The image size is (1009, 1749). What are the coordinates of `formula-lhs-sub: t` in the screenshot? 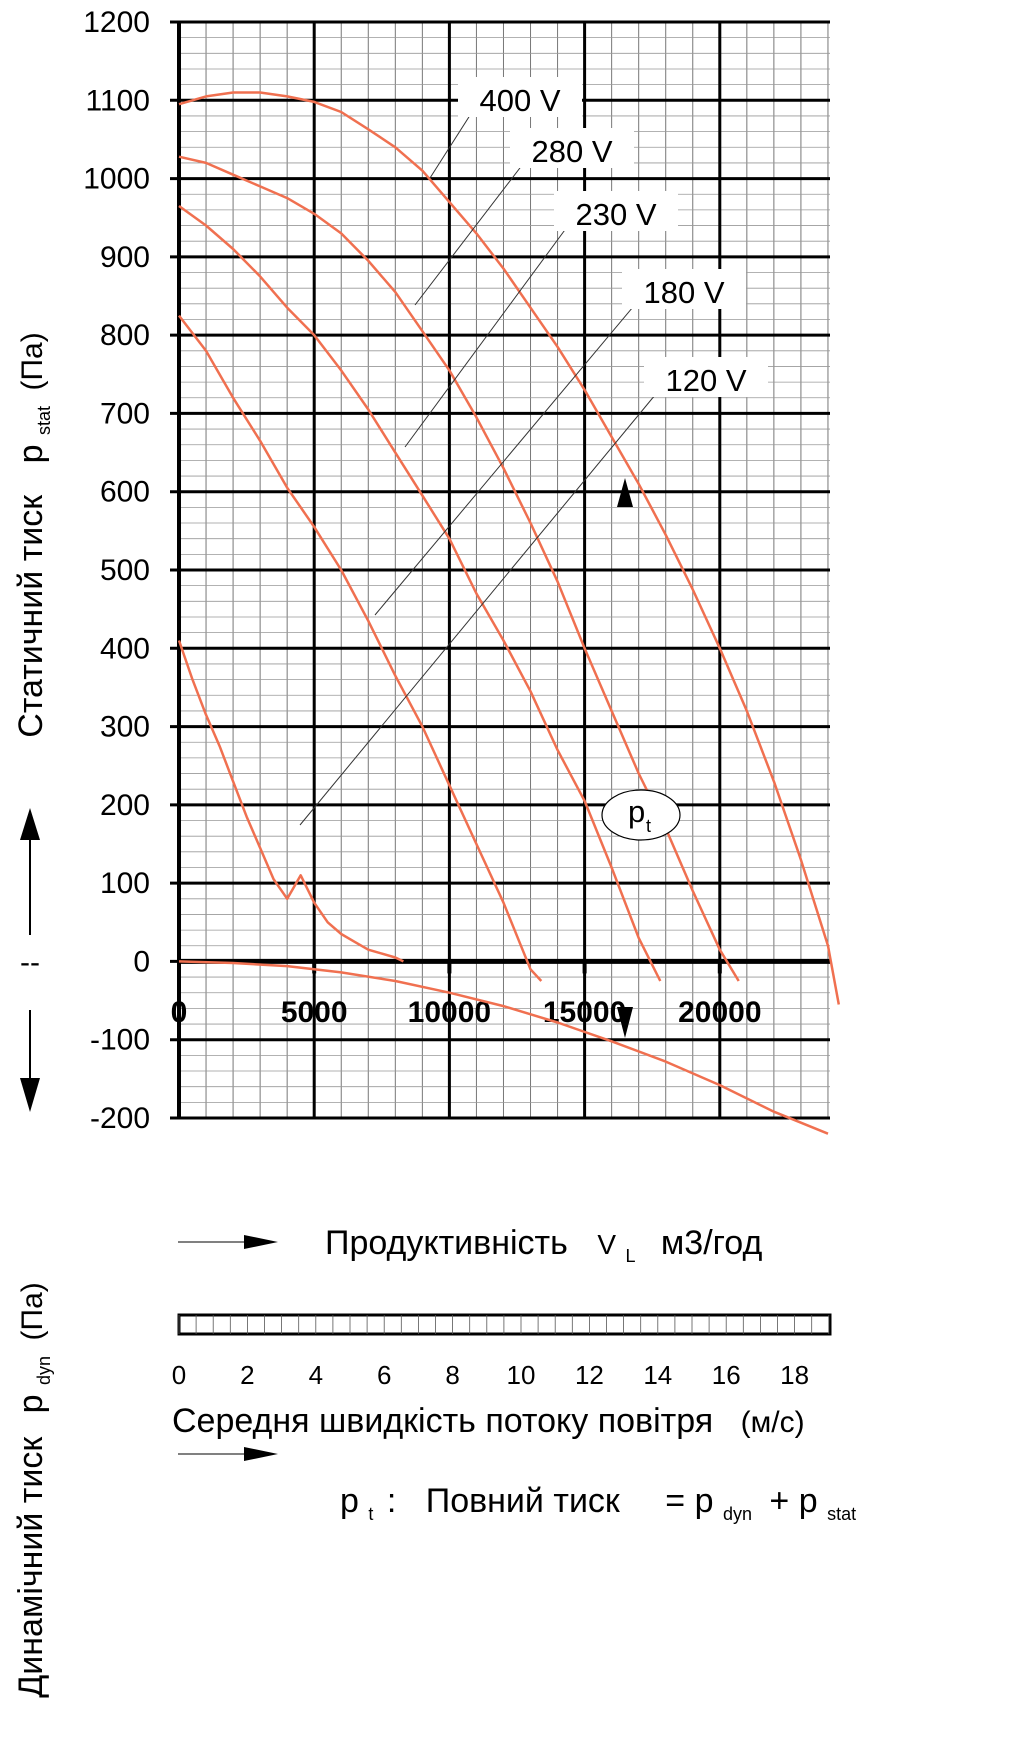 It's located at (370, 1514).